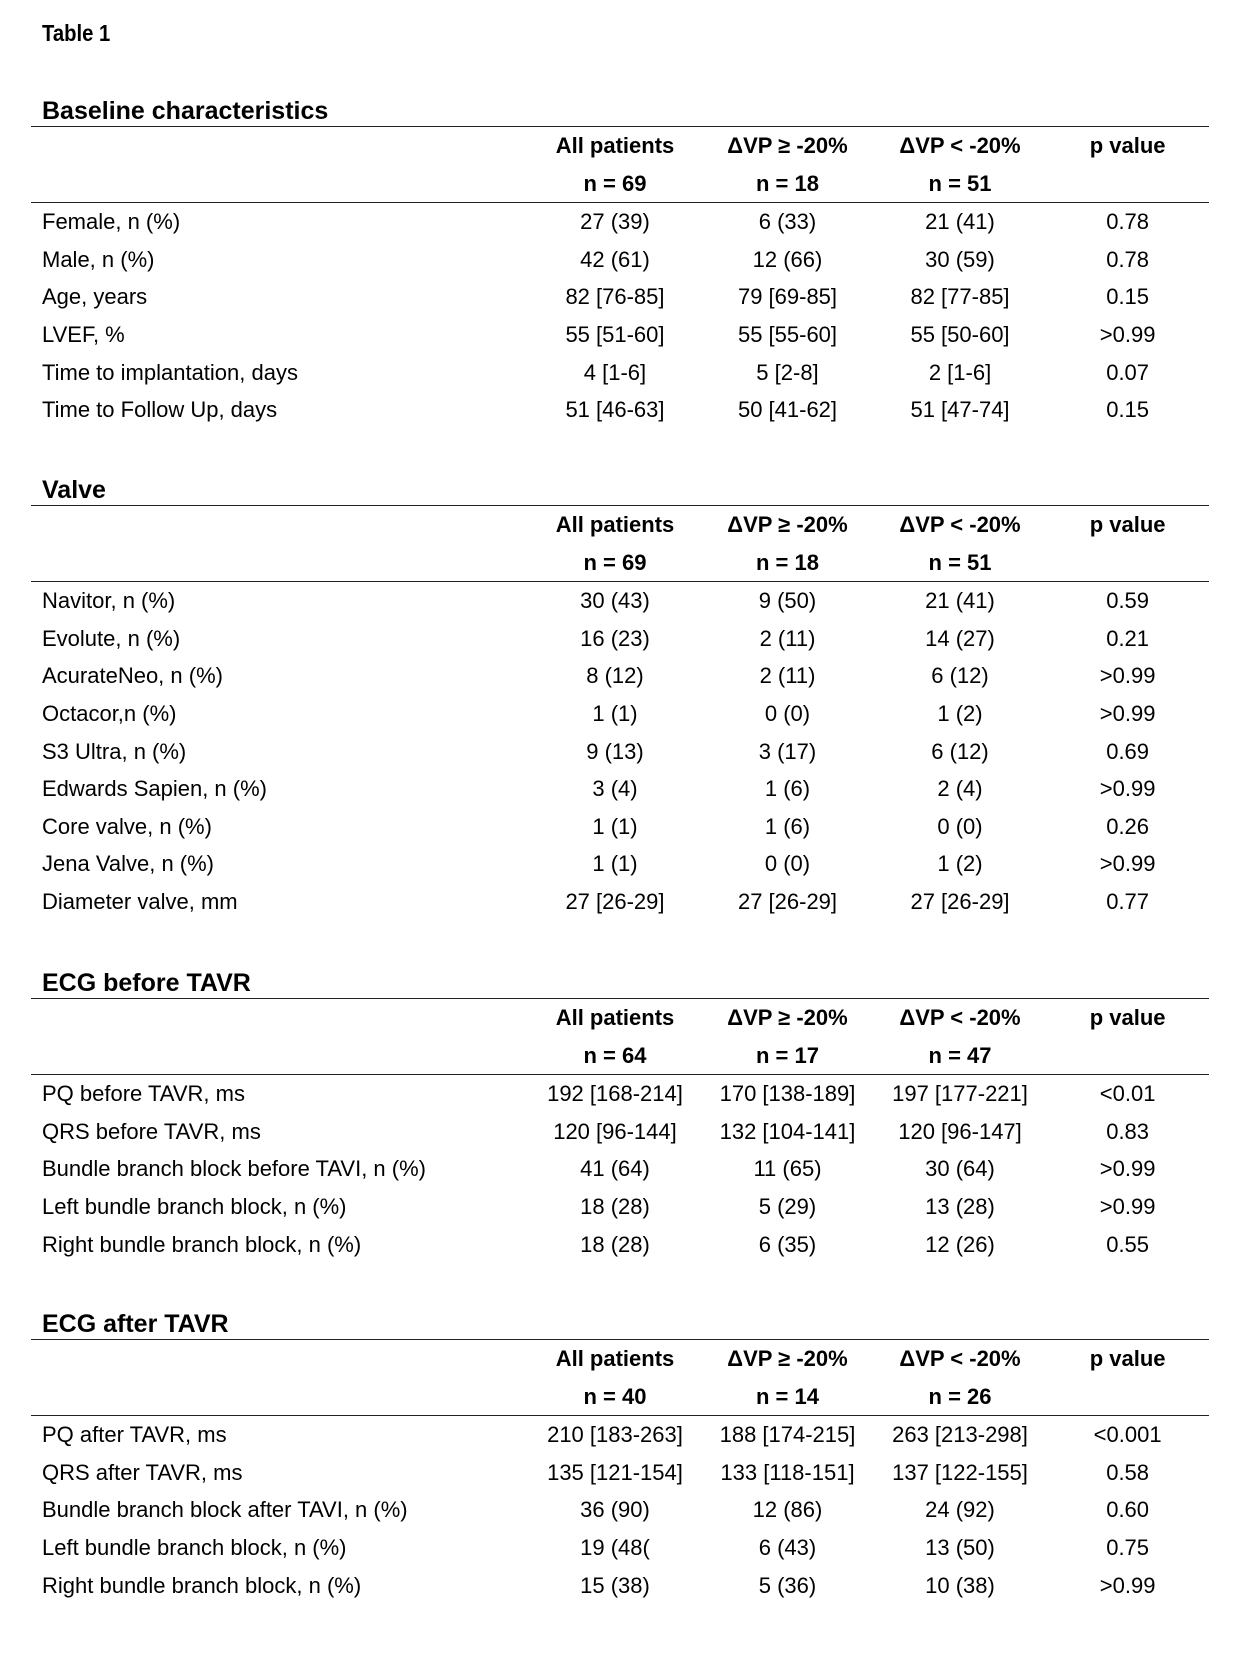 Image resolution: width=1260 pixels, height=1658 pixels. I want to click on cell-value: 21 (41), so click(960, 601).